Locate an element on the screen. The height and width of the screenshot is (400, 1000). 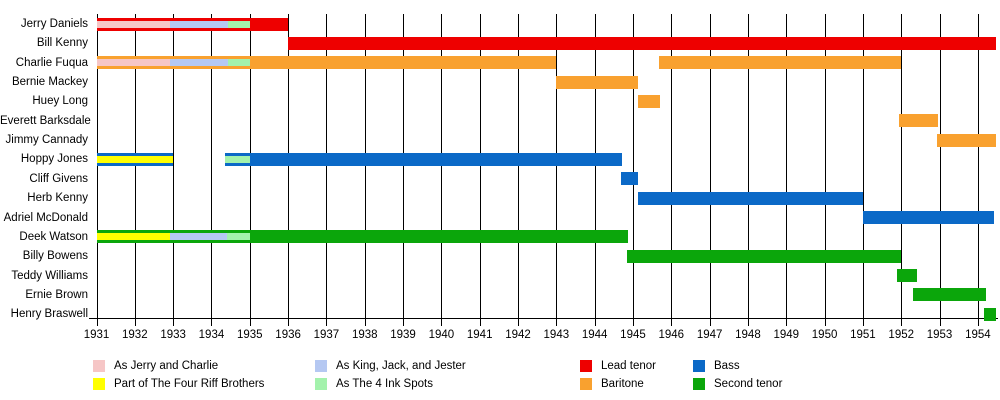
axis-tick-label: 1950 is located at coordinates (824, 335).